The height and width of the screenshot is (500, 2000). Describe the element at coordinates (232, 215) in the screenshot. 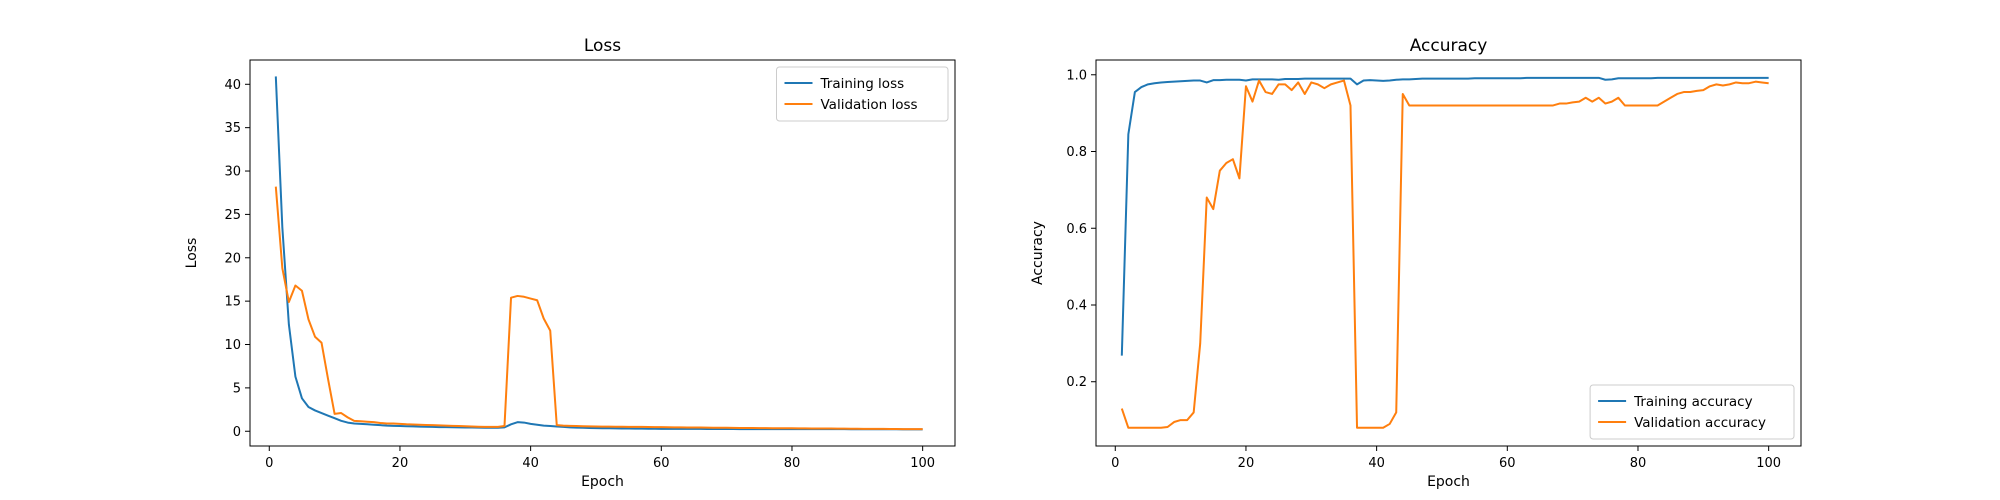

I see `y-tick-label: 25` at that location.